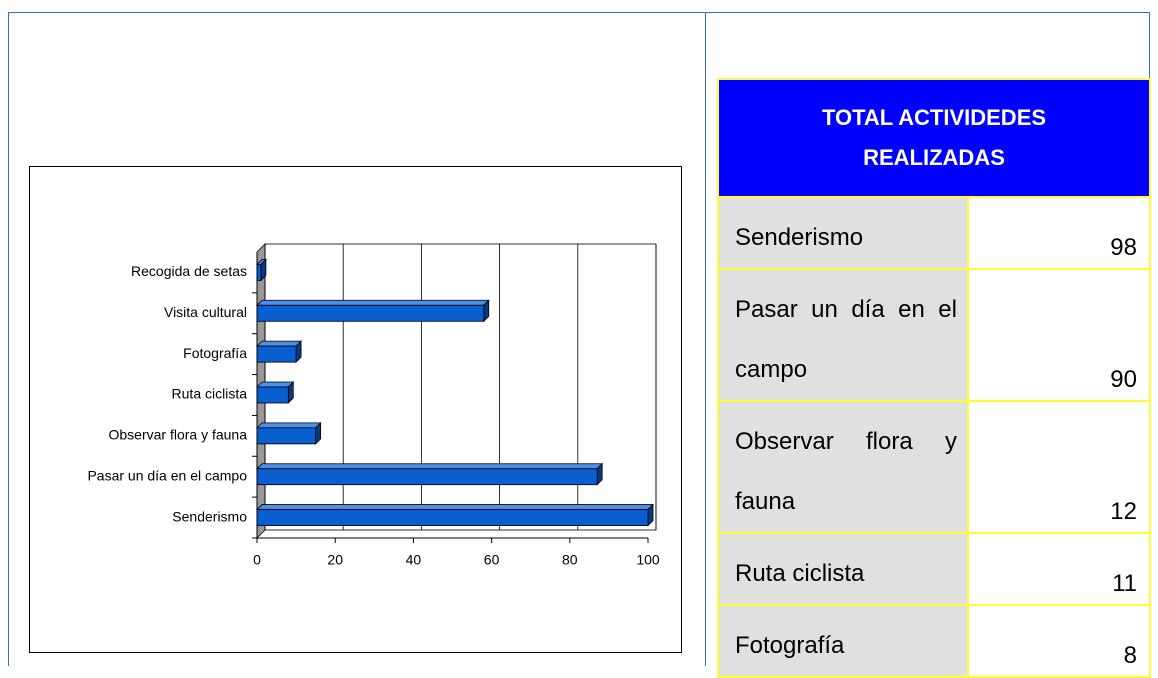 The image size is (1158, 678). Describe the element at coordinates (335, 560) in the screenshot. I see `x-tick-label: 20` at that location.